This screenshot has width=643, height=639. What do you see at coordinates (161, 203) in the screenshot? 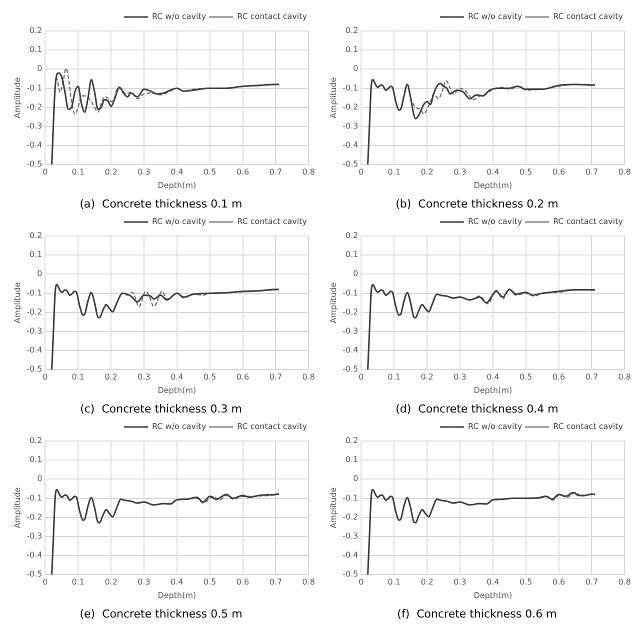
I see `text: (a) Concrete thickness 0.1 m` at bounding box center [161, 203].